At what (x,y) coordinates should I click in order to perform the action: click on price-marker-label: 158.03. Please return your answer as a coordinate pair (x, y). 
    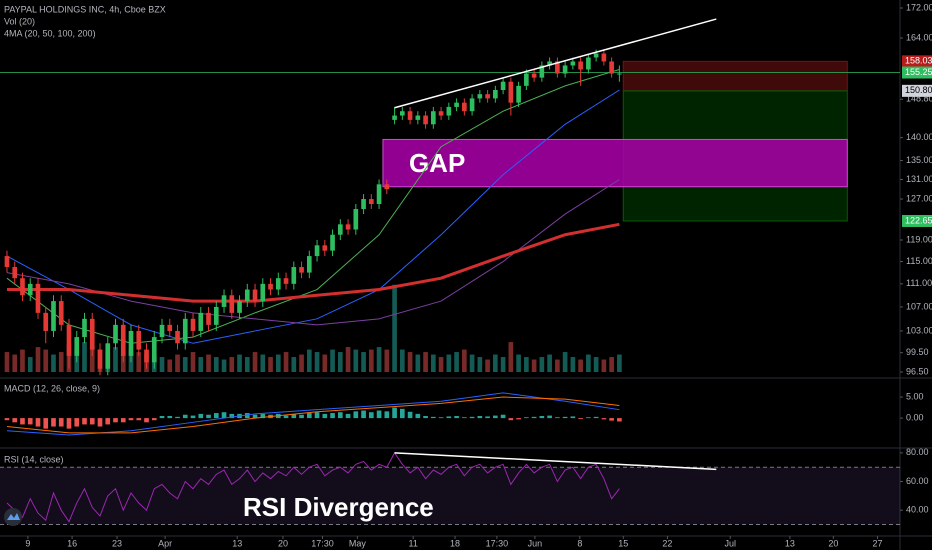
    Looking at the image, I should click on (918, 61).